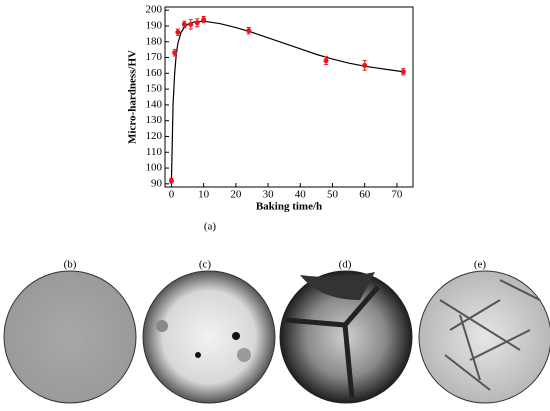 This screenshot has height=411, width=550. What do you see at coordinates (204, 195) in the screenshot?
I see `x-tick-label: 10` at bounding box center [204, 195].